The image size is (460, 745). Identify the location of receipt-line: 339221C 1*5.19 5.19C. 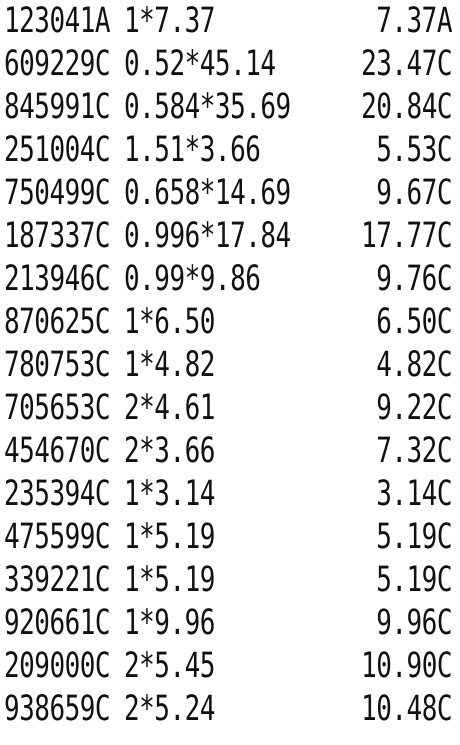
(230, 580).